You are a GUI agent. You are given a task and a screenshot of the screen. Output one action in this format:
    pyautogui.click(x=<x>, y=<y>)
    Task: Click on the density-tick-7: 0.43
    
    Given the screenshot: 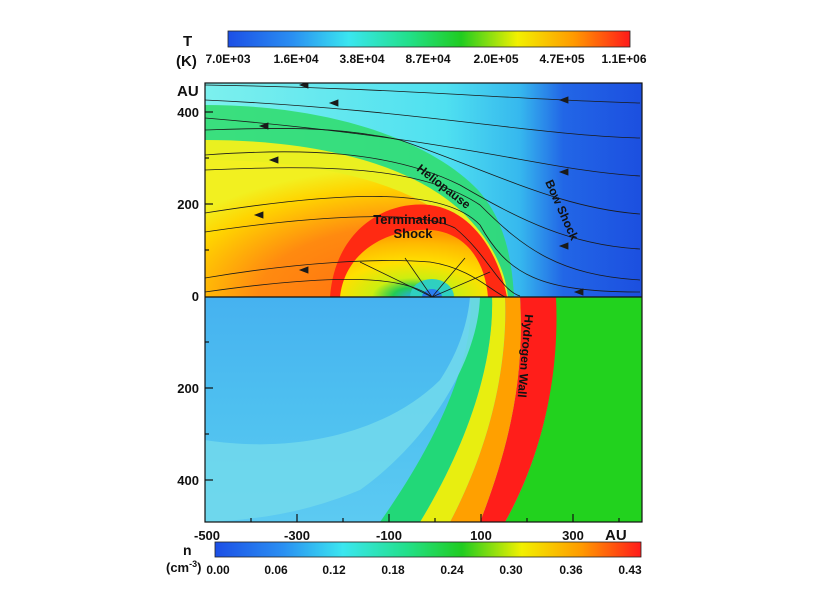 What is the action you would take?
    pyautogui.click(x=630, y=570)
    